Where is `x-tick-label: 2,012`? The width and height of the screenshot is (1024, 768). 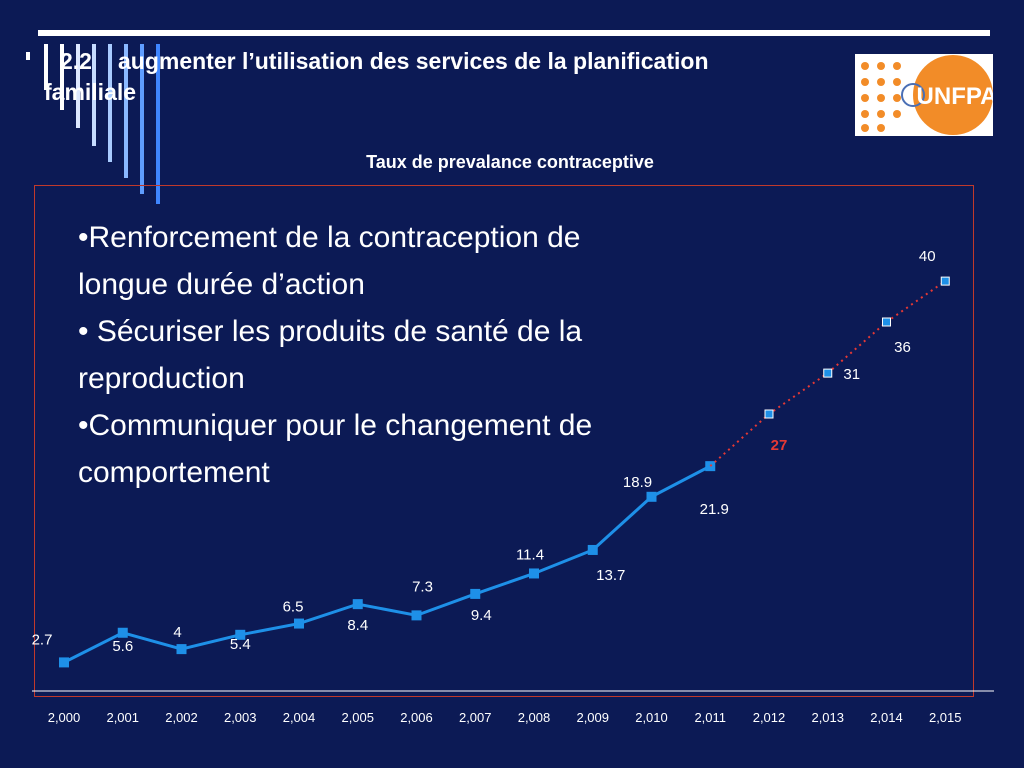
x-tick-label: 2,012 is located at coordinates (769, 717).